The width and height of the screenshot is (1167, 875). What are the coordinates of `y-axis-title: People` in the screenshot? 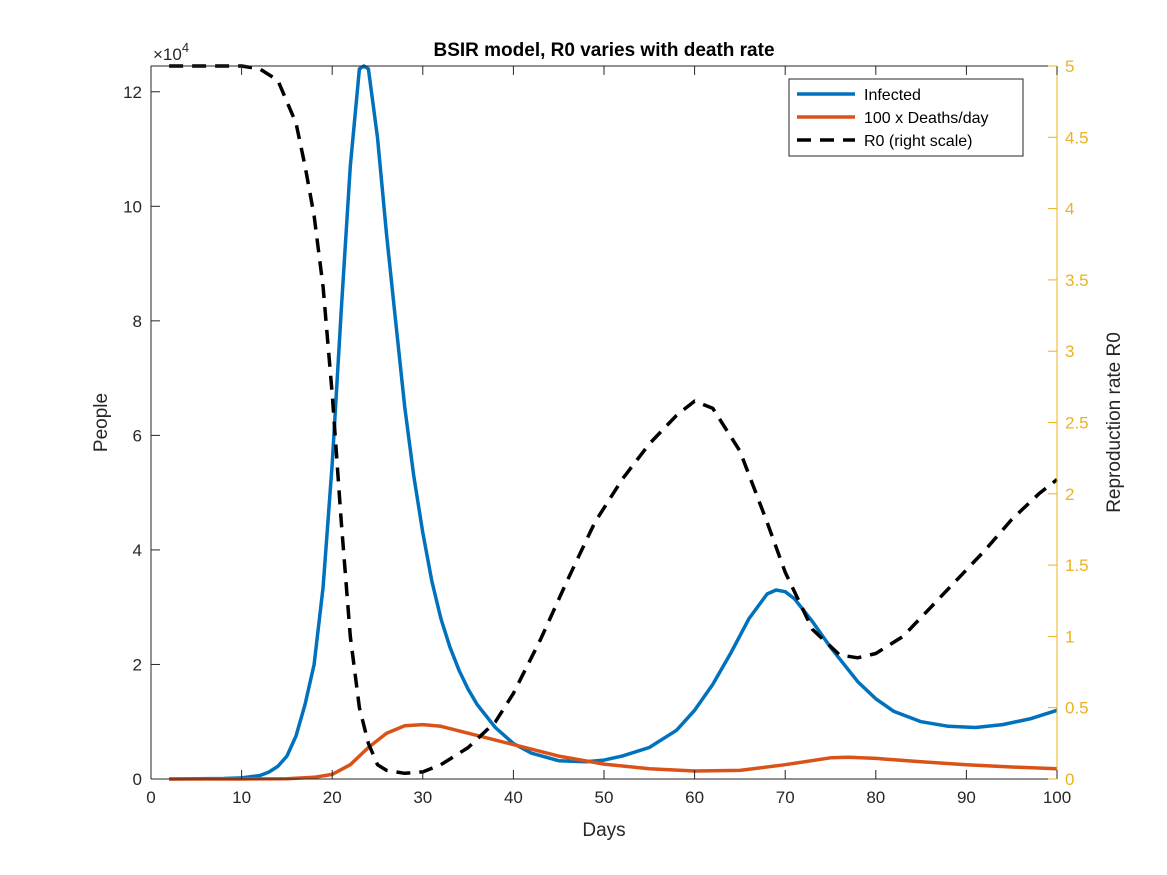 It's located at (101, 422).